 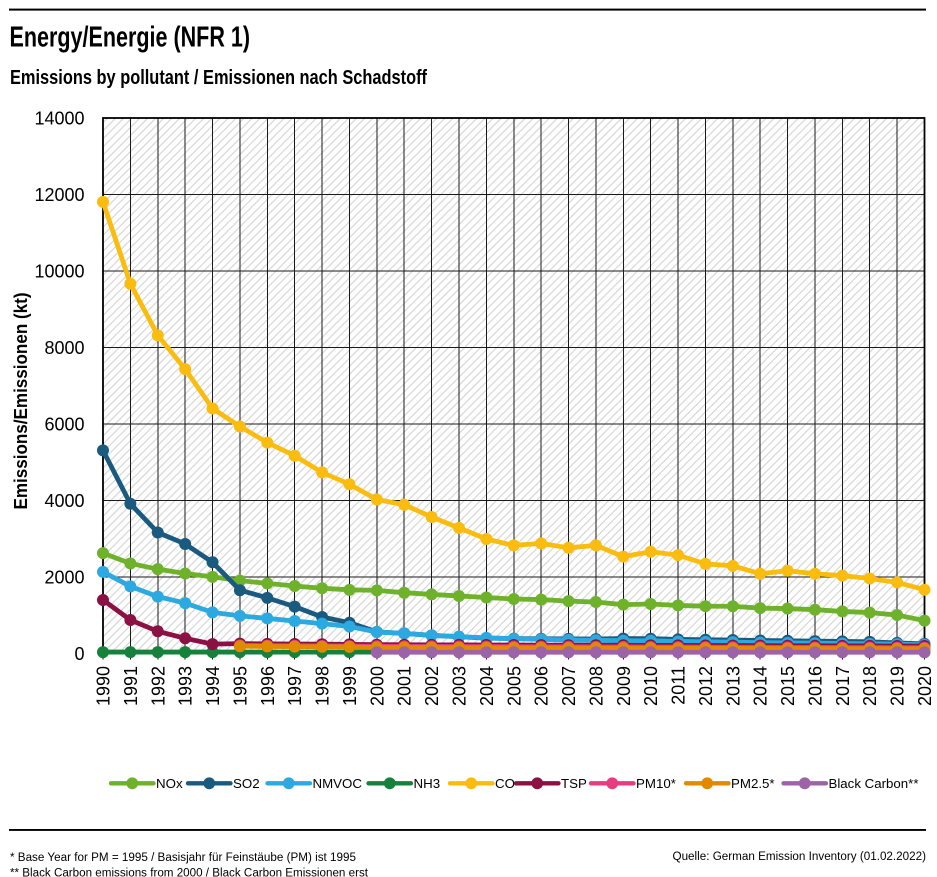 What do you see at coordinates (130, 38) in the screenshot?
I see `svg-text: Energy/Energie (NFR 1)` at bounding box center [130, 38].